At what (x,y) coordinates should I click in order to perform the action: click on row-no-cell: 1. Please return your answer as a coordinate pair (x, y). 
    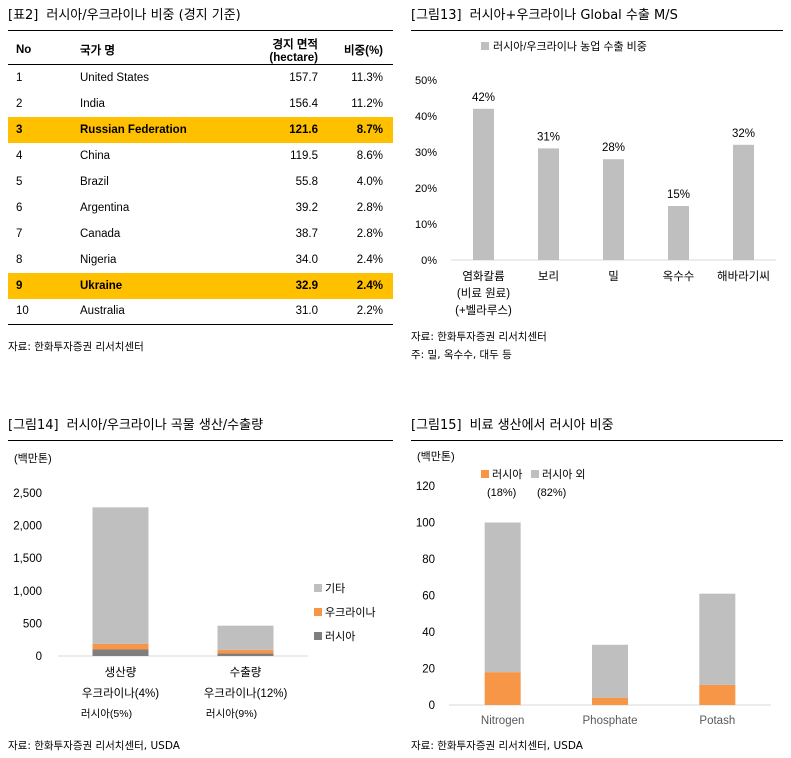
    Looking at the image, I should click on (19, 77).